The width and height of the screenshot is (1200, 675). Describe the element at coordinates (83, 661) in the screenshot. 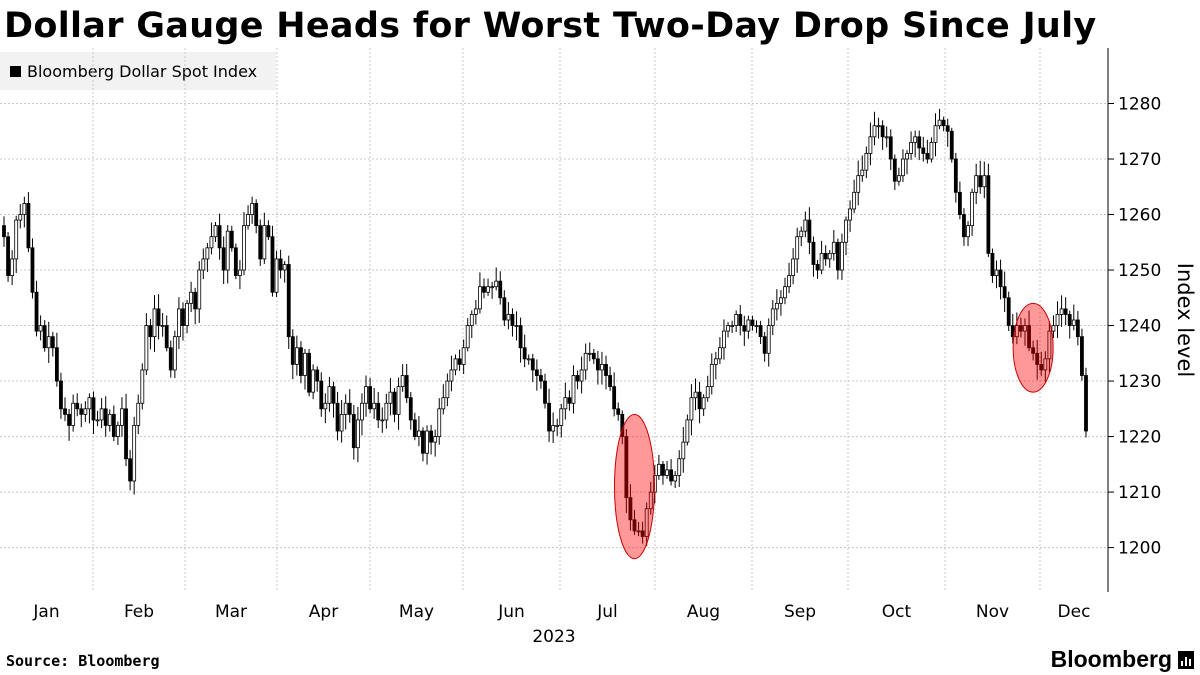

I see `source-note: Source: Bloomberg` at that location.